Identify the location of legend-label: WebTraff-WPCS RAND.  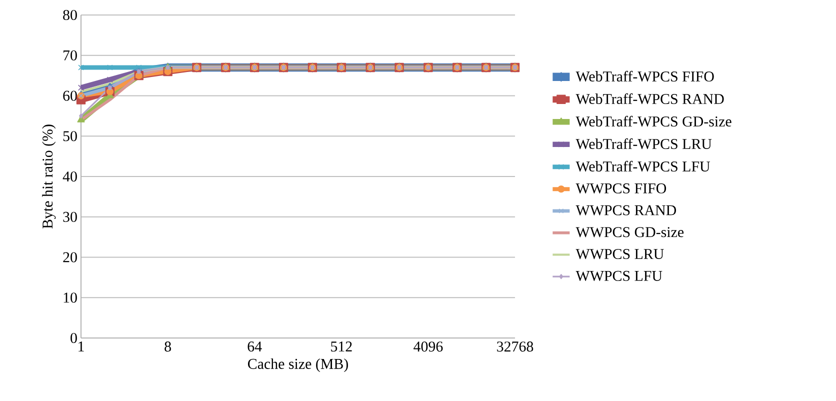
(650, 98).